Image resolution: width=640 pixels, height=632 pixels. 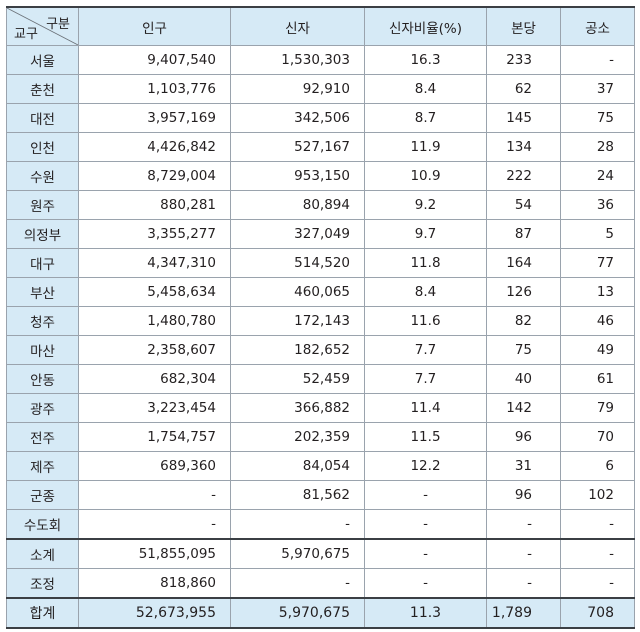 What do you see at coordinates (320, 613) in the screenshot?
I see `total-row: 합계 52,673,955 5,970,675 11.3 1,789 708` at bounding box center [320, 613].